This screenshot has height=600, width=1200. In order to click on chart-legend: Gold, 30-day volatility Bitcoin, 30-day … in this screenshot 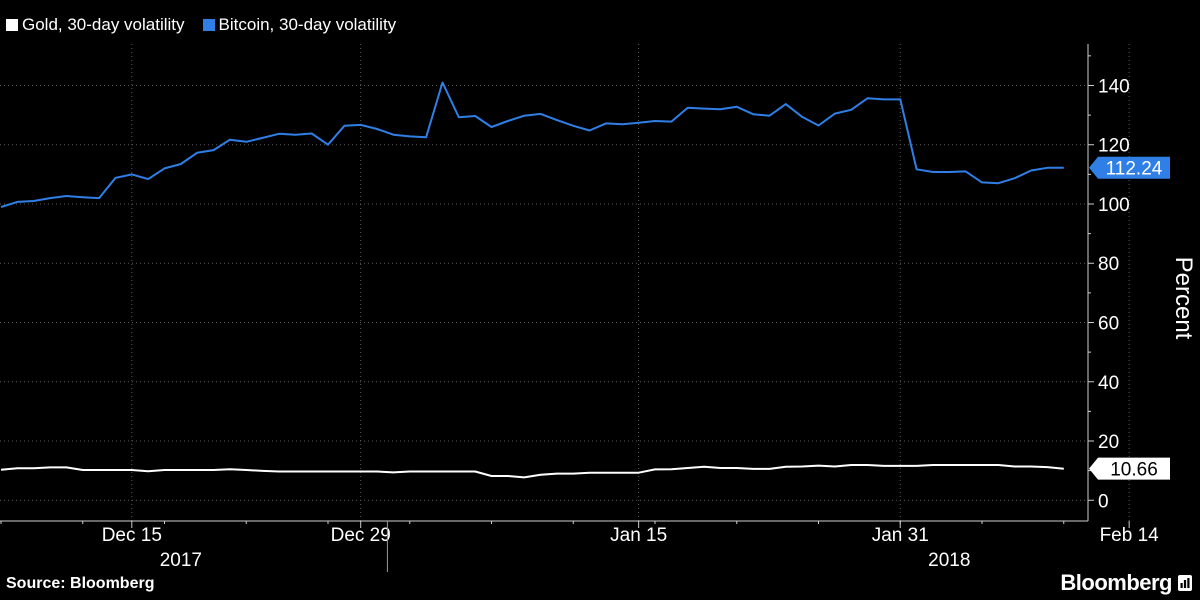, I will do `click(201, 25)`.